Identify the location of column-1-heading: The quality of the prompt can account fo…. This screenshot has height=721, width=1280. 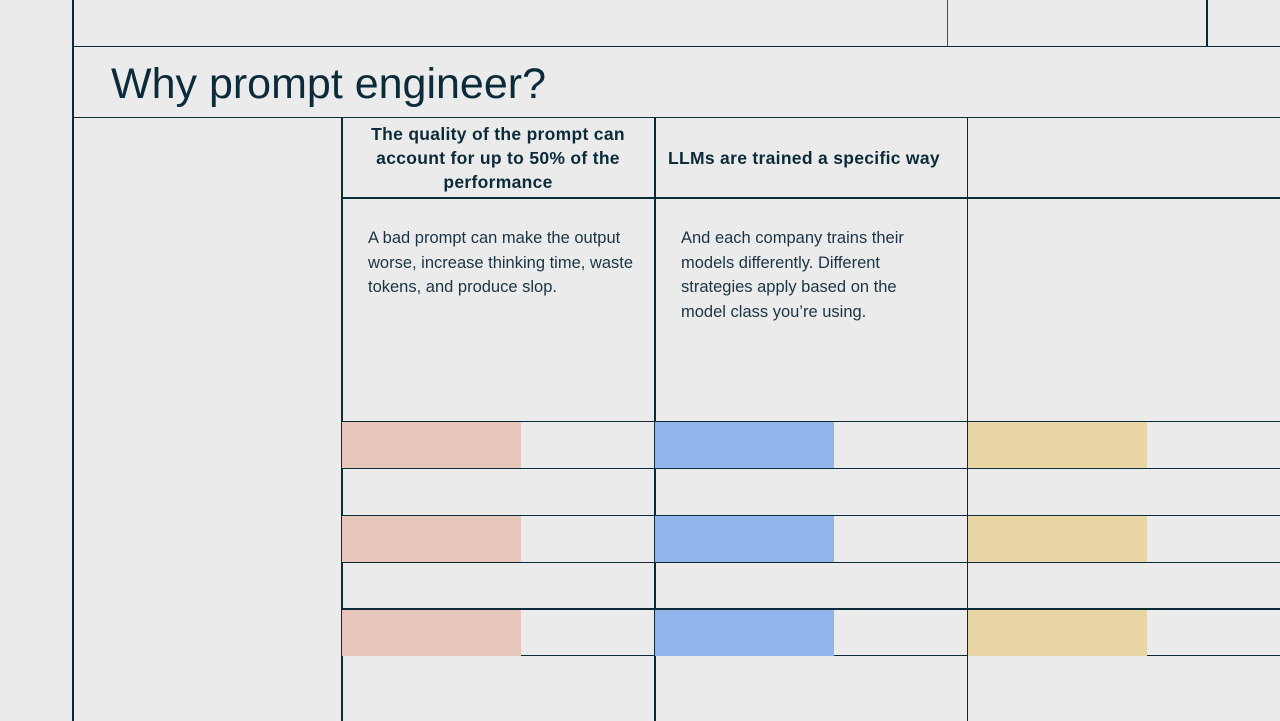
(498, 157).